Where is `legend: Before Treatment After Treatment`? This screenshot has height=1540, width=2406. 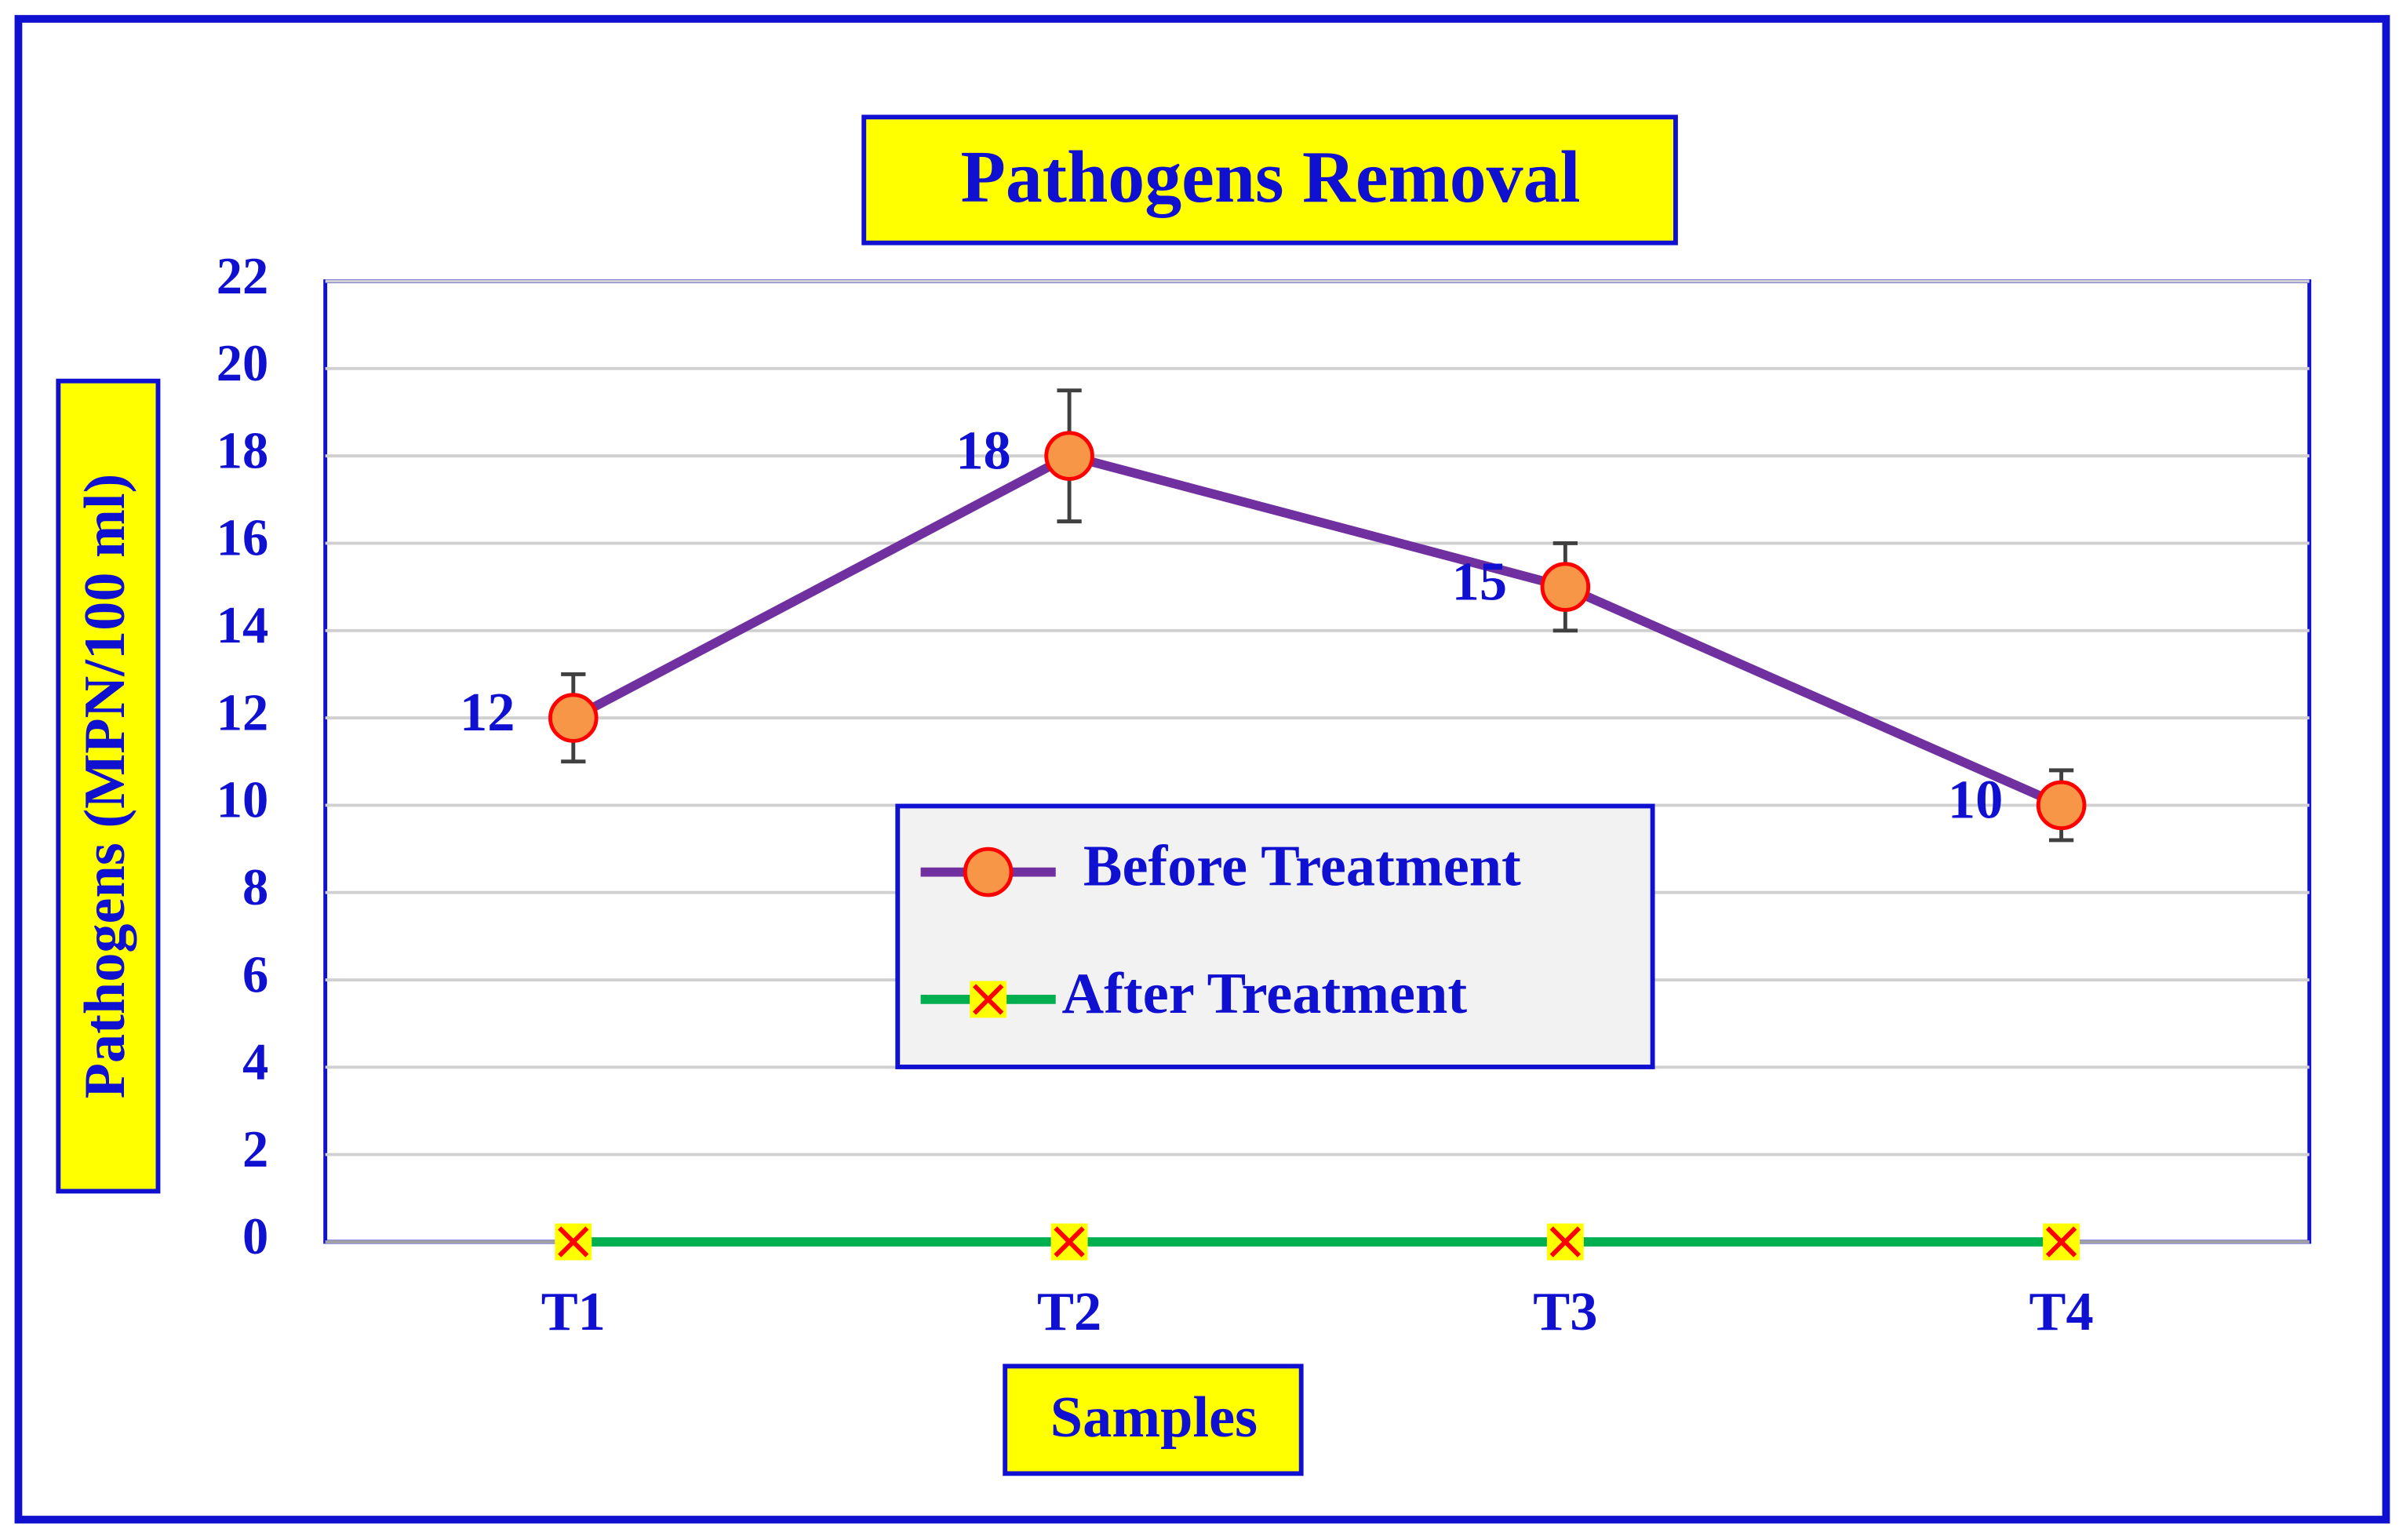 legend: Before Treatment After Treatment is located at coordinates (1220, 930).